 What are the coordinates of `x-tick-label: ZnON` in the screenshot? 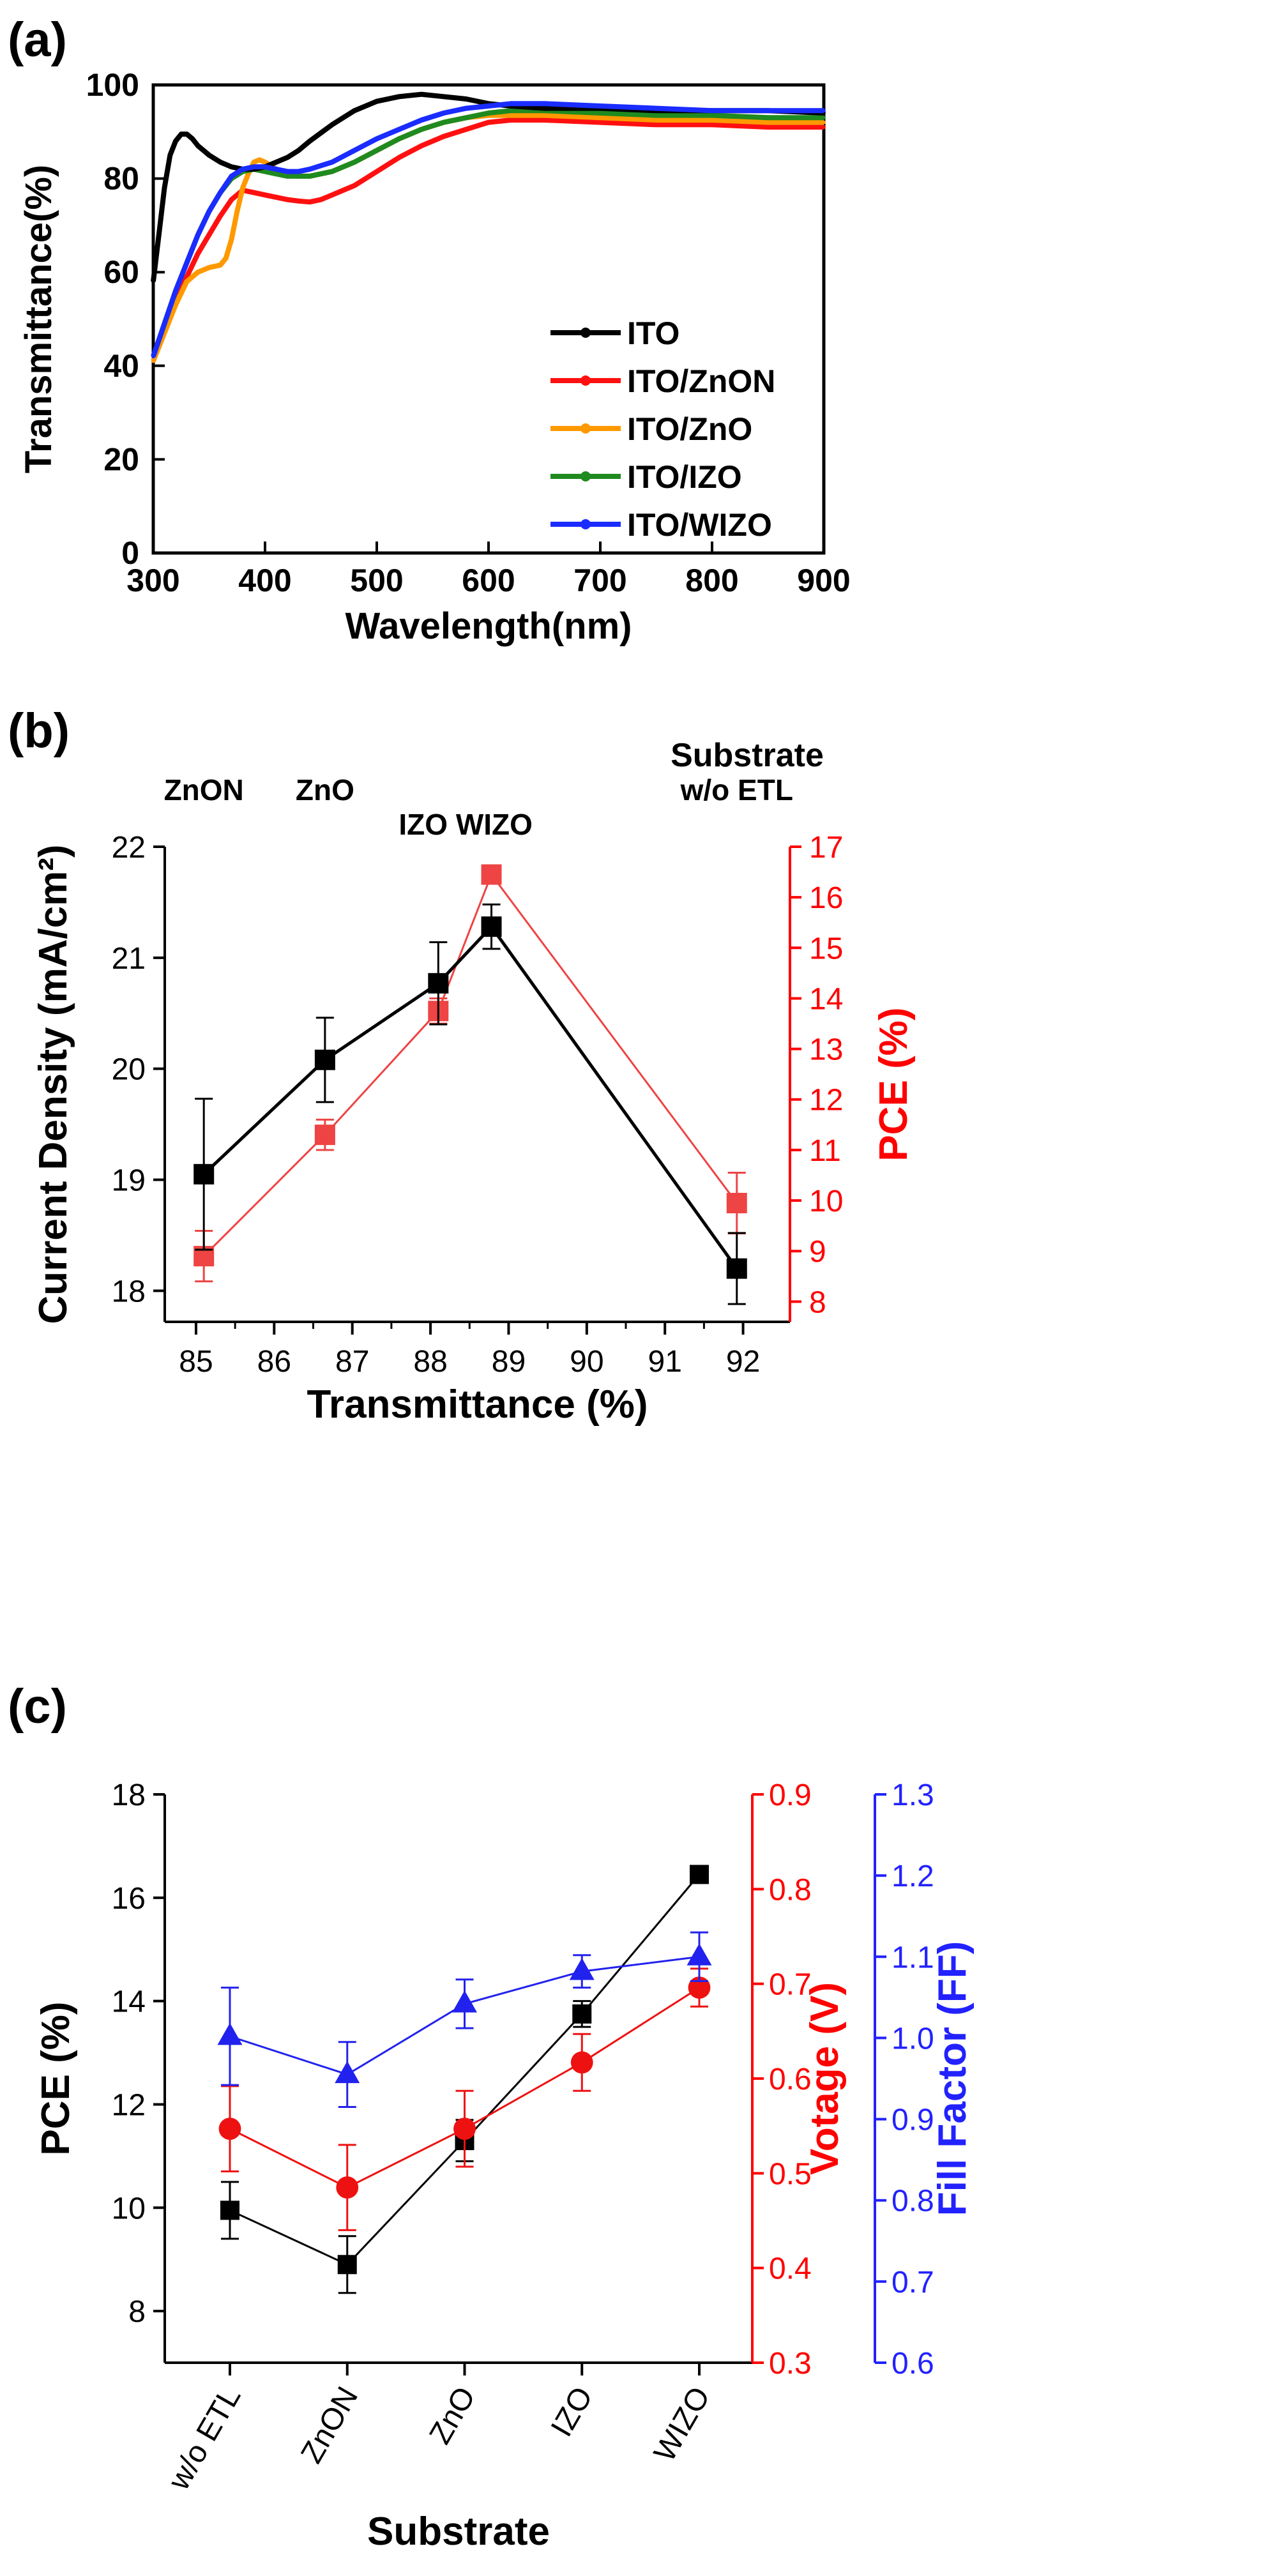 It's located at (329, 2425).